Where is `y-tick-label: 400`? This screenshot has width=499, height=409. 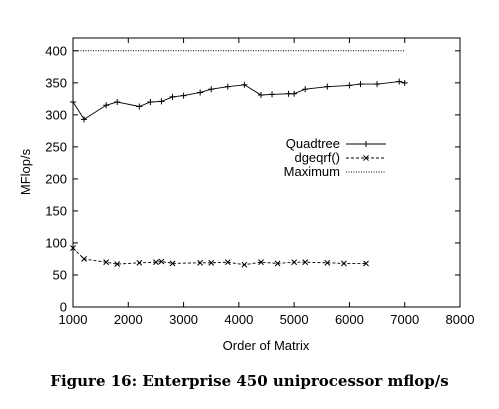 y-tick-label: 400 is located at coordinates (56, 50).